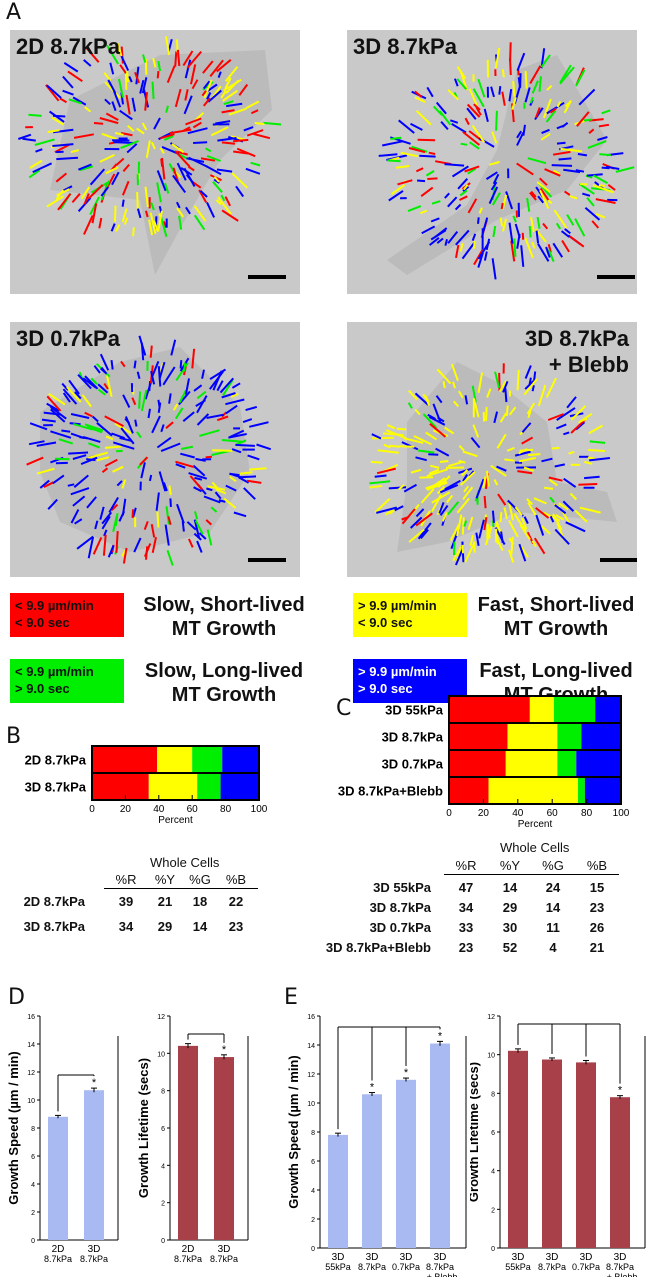  I want to click on bar, so click(188, 1142).